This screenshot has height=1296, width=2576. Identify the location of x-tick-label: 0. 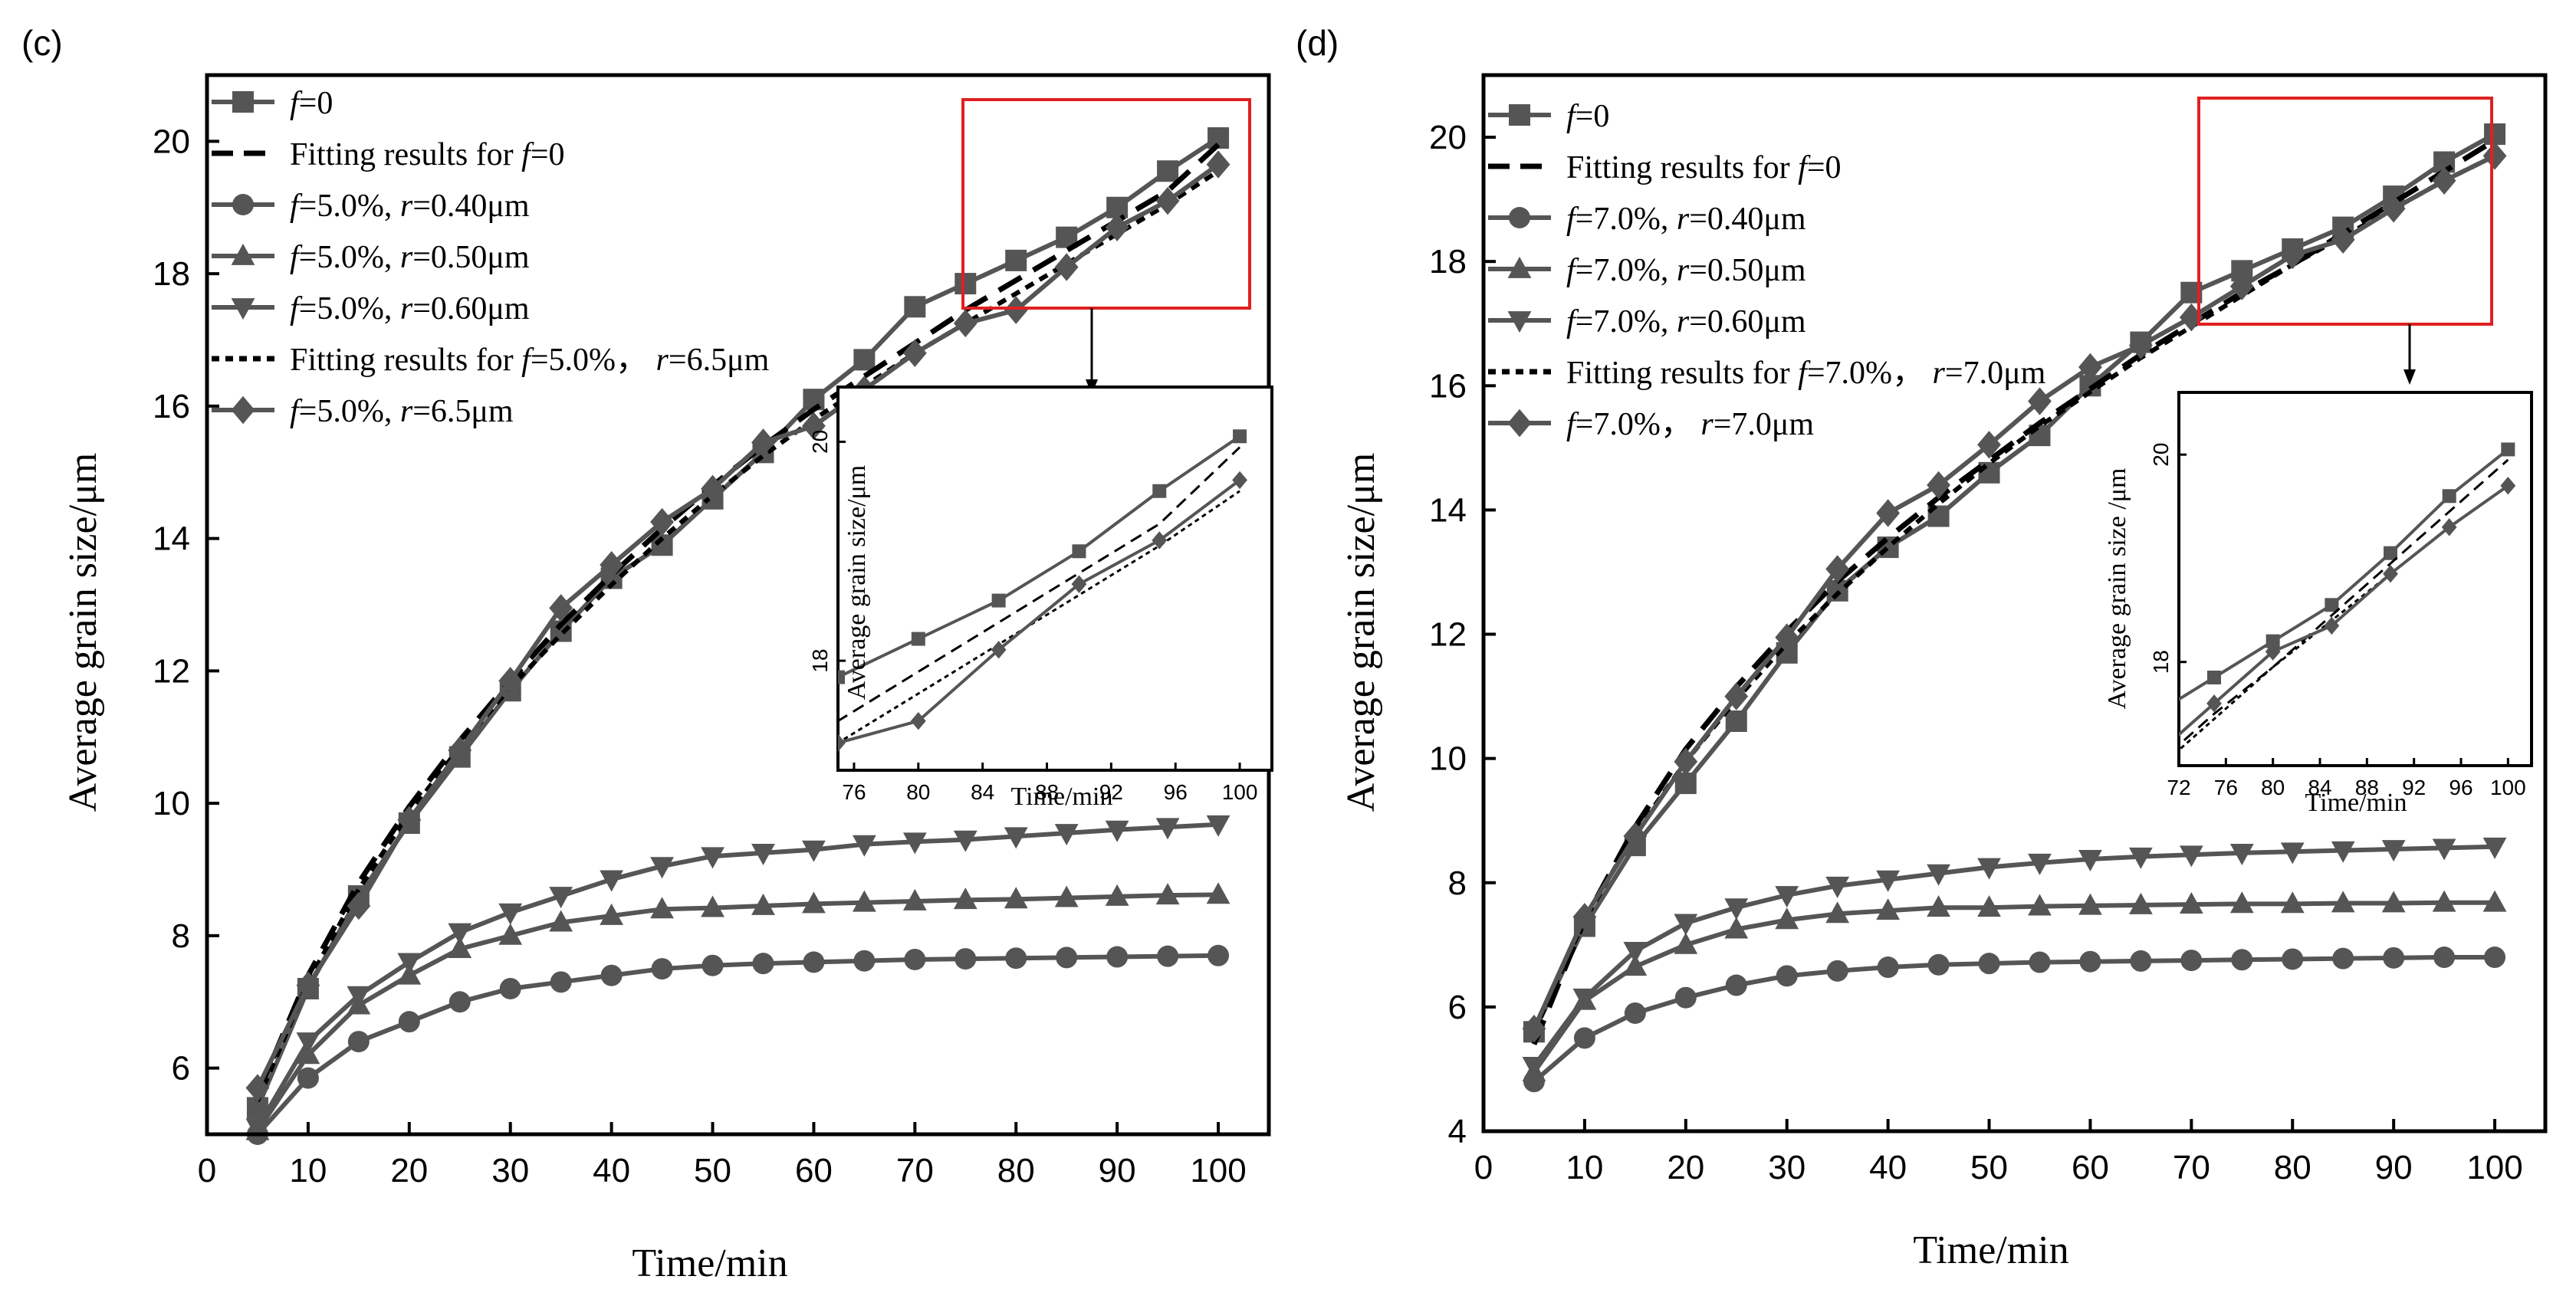
(1483, 1167).